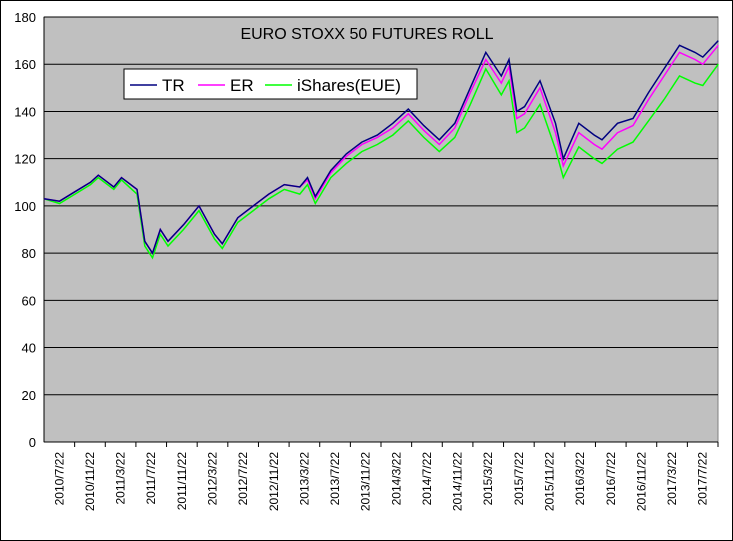 This screenshot has height=541, width=733. Describe the element at coordinates (550, 481) in the screenshot. I see `x-tick-label: 2015/11/22` at that location.